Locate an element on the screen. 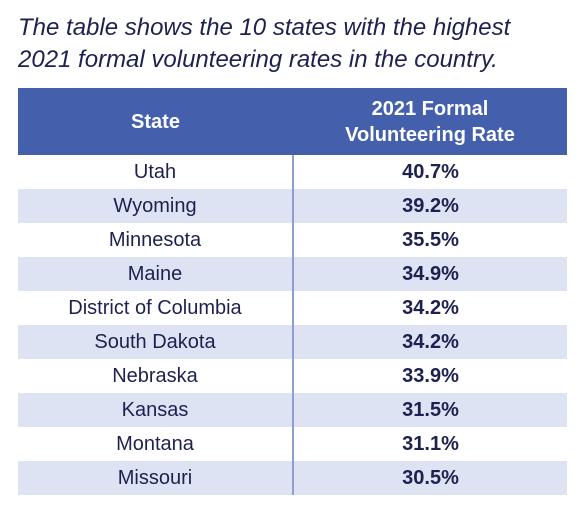 This screenshot has height=505, width=587. header-row: State 2021 Formal Volunteering Rate is located at coordinates (292, 121).